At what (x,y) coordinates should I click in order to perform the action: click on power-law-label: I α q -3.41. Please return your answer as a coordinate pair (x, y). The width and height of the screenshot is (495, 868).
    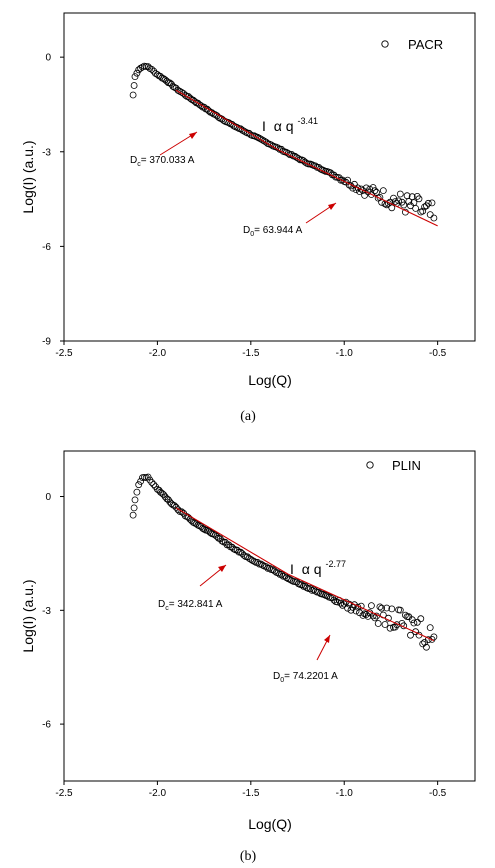
    Looking at the image, I should click on (290, 125).